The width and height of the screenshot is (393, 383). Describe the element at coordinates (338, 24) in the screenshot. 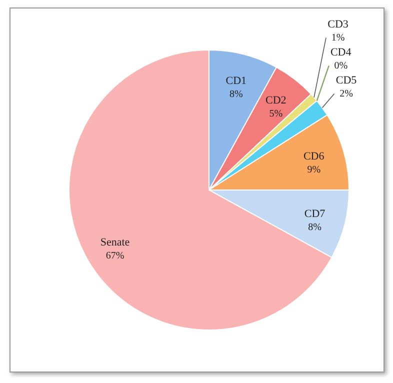

I see `slice-label: CD3` at that location.